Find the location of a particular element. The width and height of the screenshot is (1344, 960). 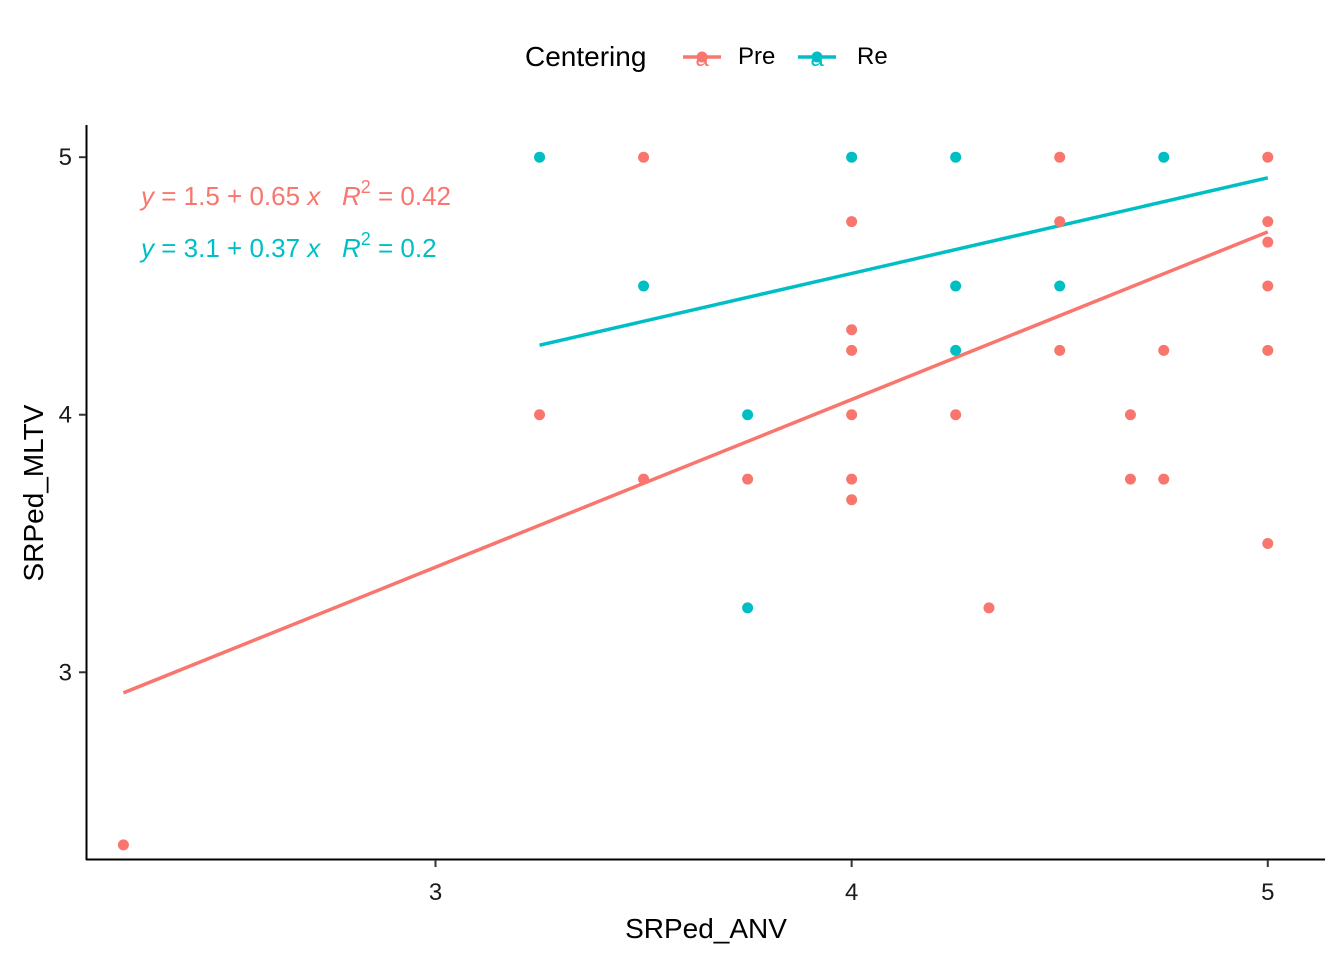

x-tick-label: 5 is located at coordinates (1267, 892).